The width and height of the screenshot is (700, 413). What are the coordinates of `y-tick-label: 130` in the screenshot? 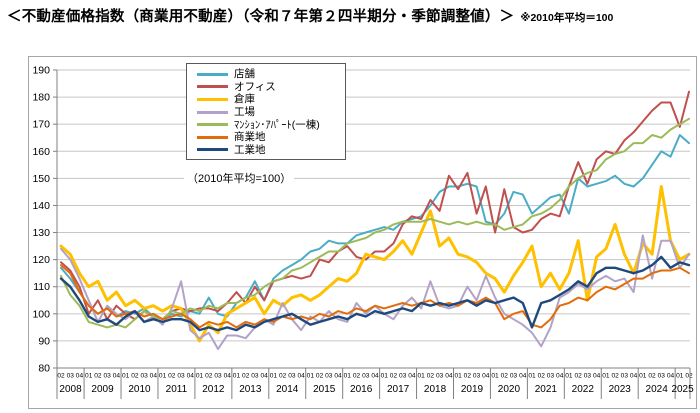 It's located at (41, 233).